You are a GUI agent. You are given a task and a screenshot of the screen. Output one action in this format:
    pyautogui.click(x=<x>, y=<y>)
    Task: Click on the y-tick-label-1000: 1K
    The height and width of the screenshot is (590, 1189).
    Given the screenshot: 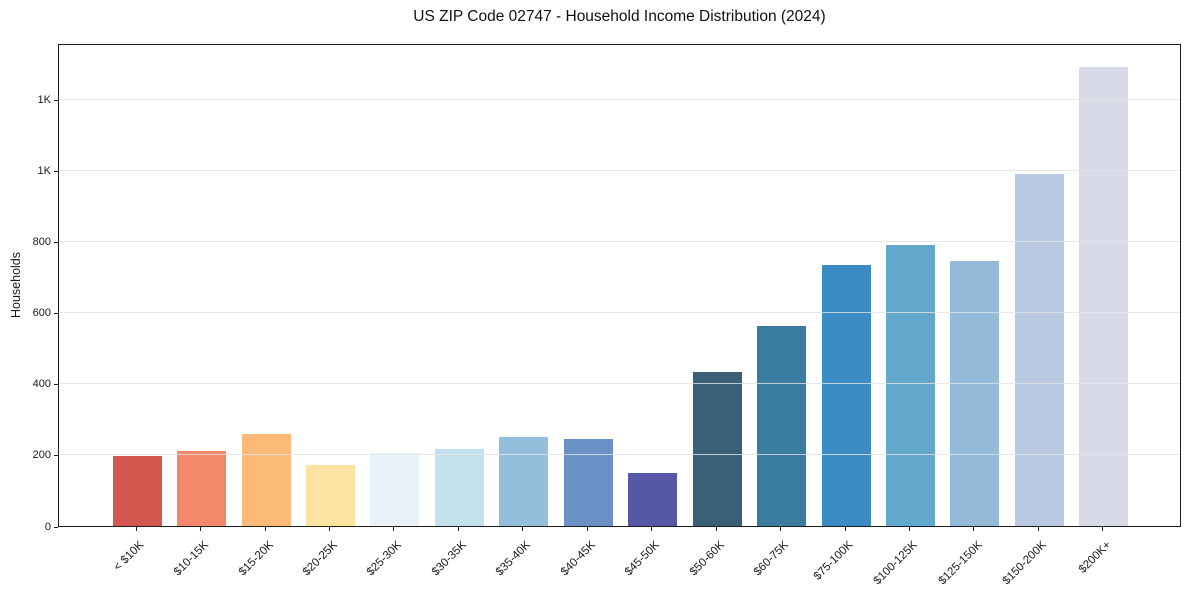 What is the action you would take?
    pyautogui.click(x=44, y=171)
    